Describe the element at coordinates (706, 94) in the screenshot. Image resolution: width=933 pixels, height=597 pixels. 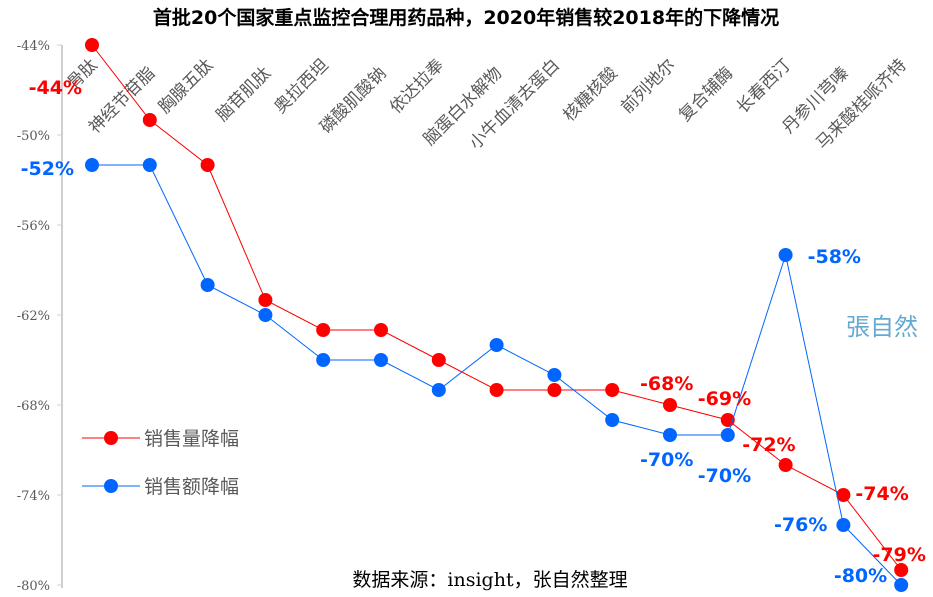
I see `category-label: 复合辅酶` at that location.